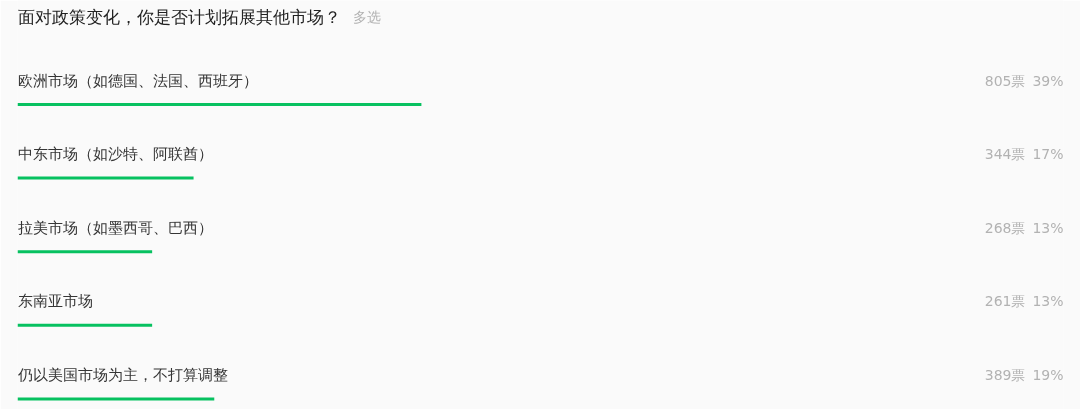 The image size is (1080, 409). Describe the element at coordinates (1024, 227) in the screenshot. I see `data-label: 268票 13%` at that location.